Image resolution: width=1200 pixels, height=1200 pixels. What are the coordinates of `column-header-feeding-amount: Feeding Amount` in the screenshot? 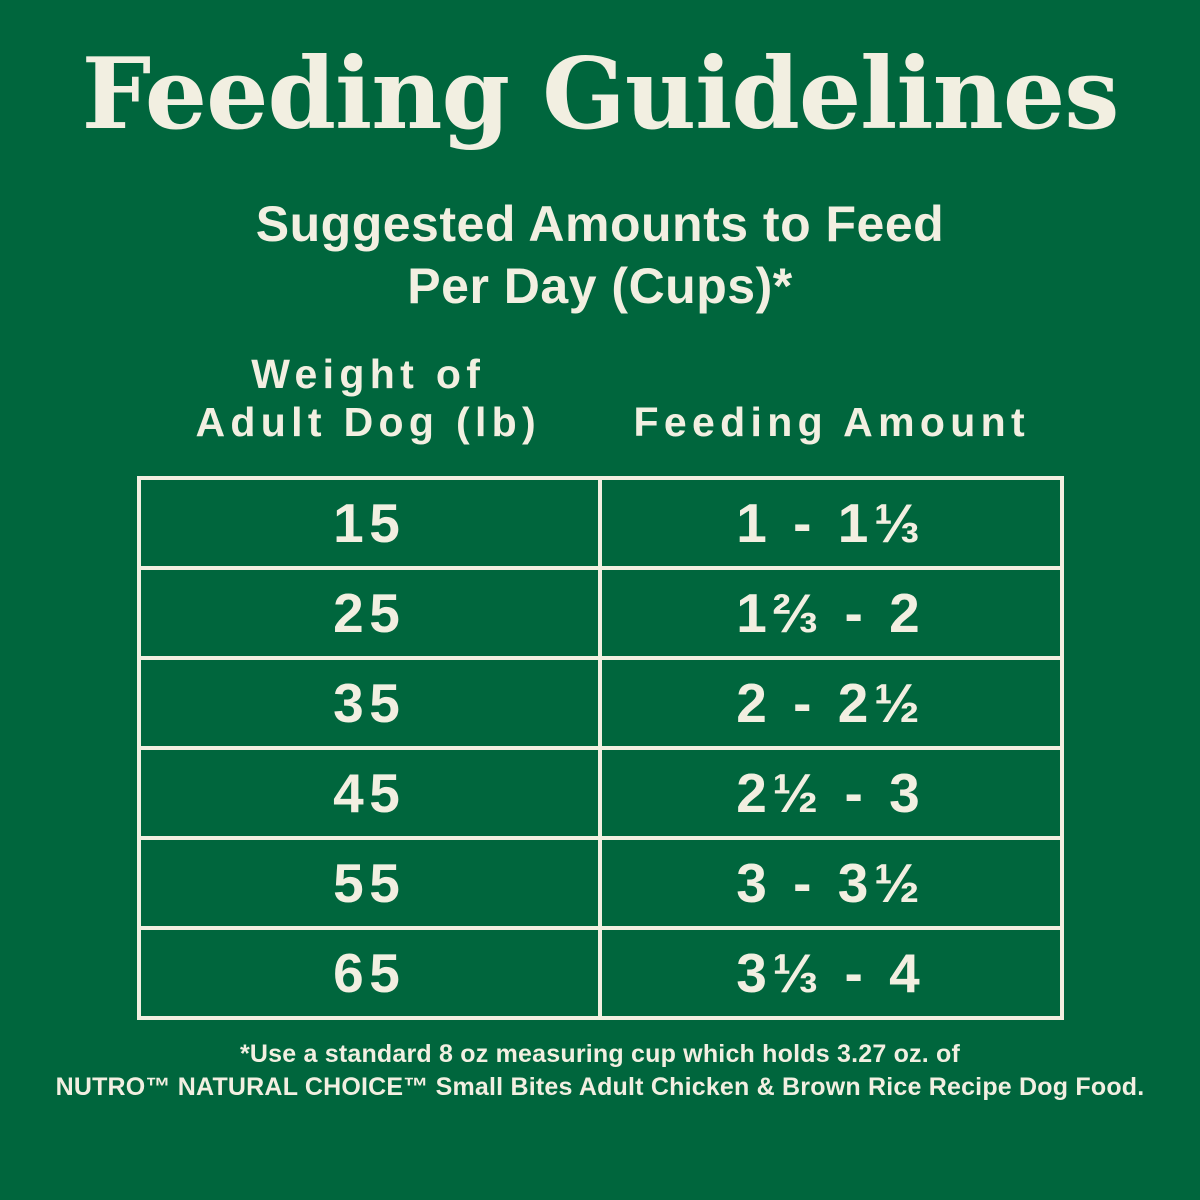 It's located at (832, 423).